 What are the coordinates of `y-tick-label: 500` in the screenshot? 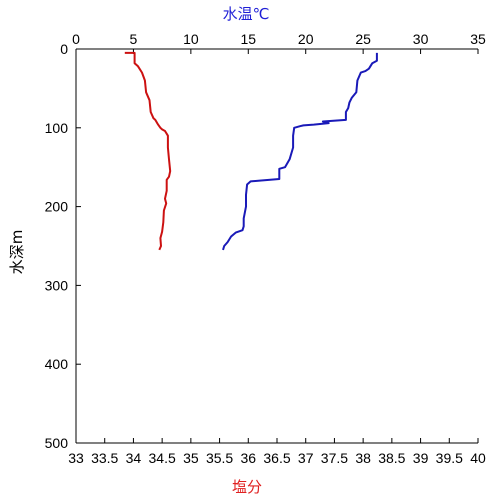 It's located at (57, 443).